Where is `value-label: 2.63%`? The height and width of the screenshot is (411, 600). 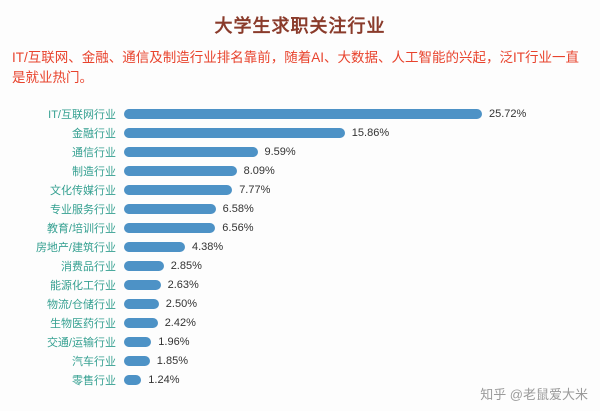 value-label: 2.63% is located at coordinates (183, 285).